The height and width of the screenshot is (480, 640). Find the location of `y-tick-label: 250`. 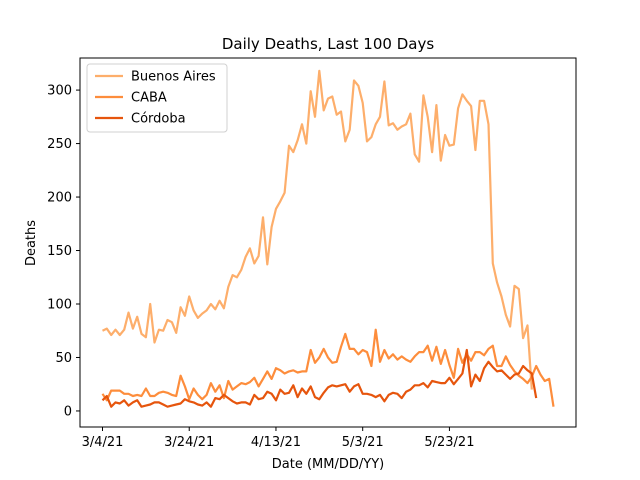

y-tick-label: 250 is located at coordinates (59, 144).